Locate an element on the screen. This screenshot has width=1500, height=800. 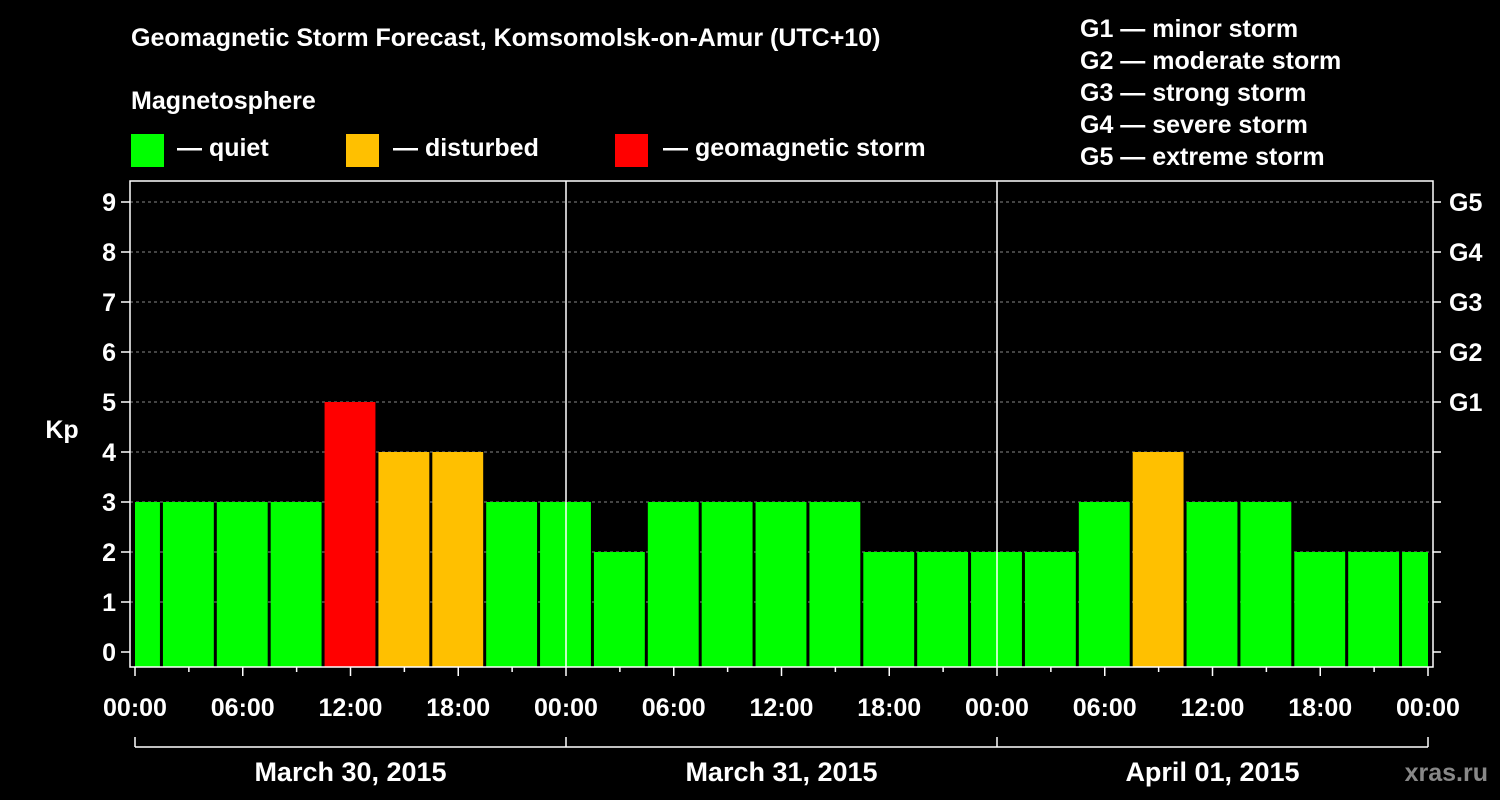
magnetosphere-label: Magnetosphere is located at coordinates (223, 101).